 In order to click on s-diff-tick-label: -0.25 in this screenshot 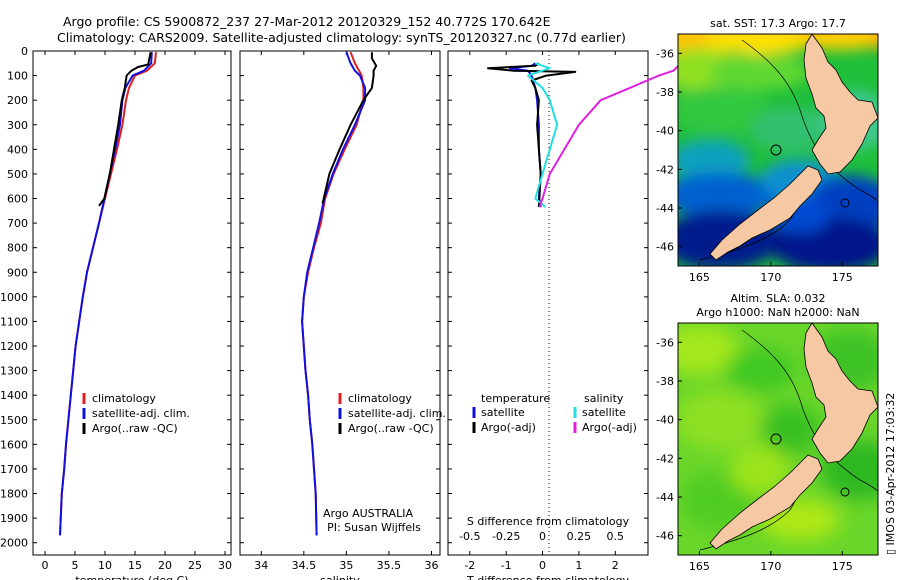, I will do `click(506, 536)`.